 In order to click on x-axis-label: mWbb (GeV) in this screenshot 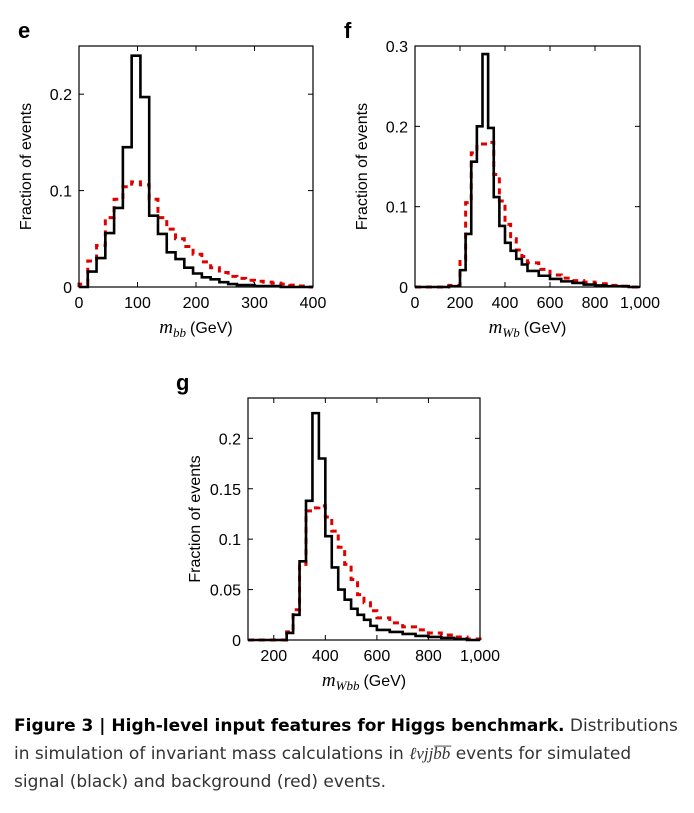, I will do `click(364, 681)`.